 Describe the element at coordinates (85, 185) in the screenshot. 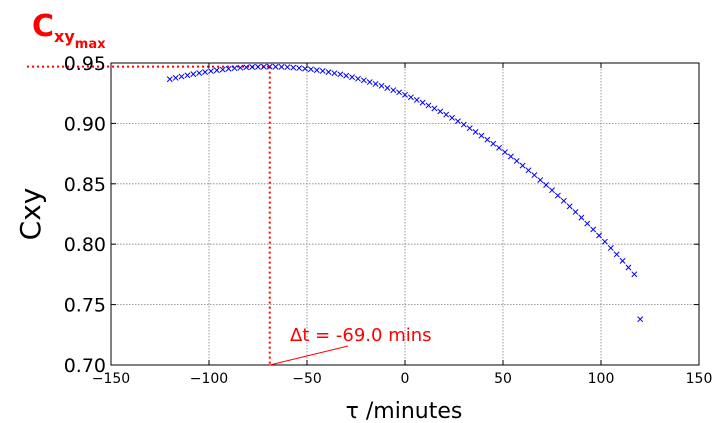

I see `y-tick-label: 0.85` at that location.